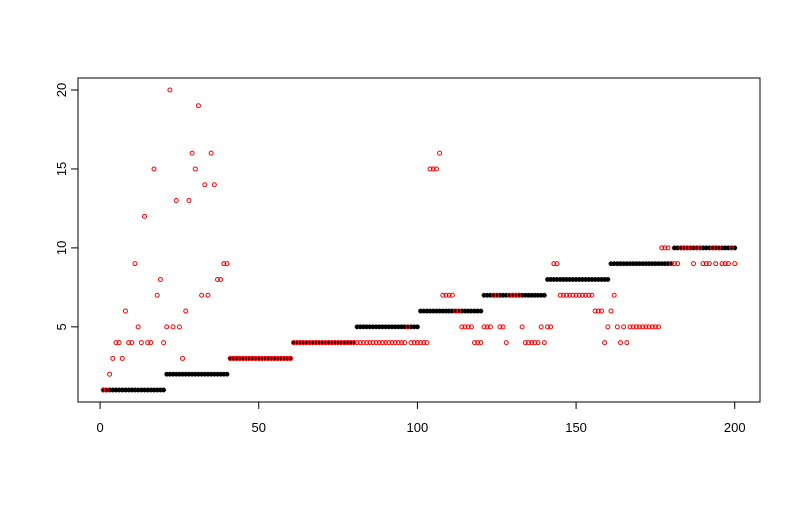  What do you see at coordinates (61, 326) in the screenshot?
I see `y-tick-label: 5` at bounding box center [61, 326].